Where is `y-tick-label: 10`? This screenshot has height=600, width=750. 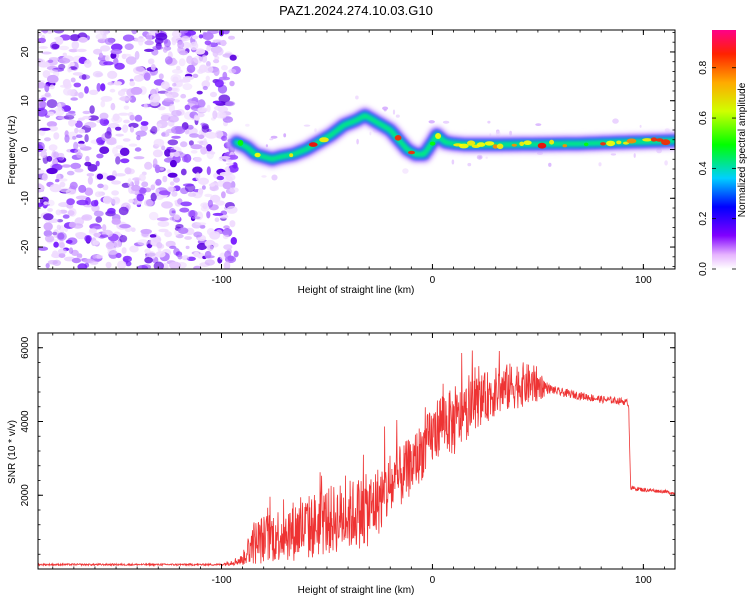 y-tick-label: 10 is located at coordinates (25, 101).